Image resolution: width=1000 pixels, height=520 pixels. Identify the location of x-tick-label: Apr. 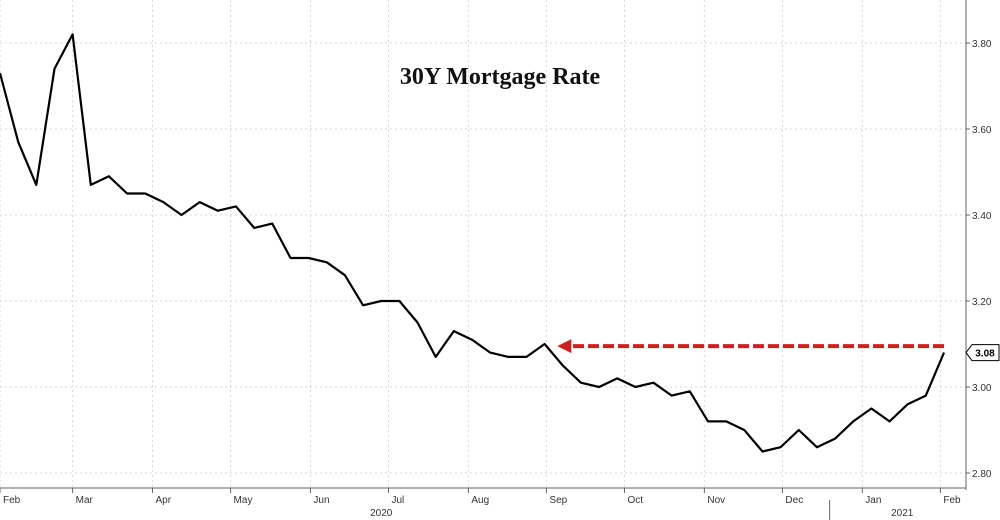
(163, 500).